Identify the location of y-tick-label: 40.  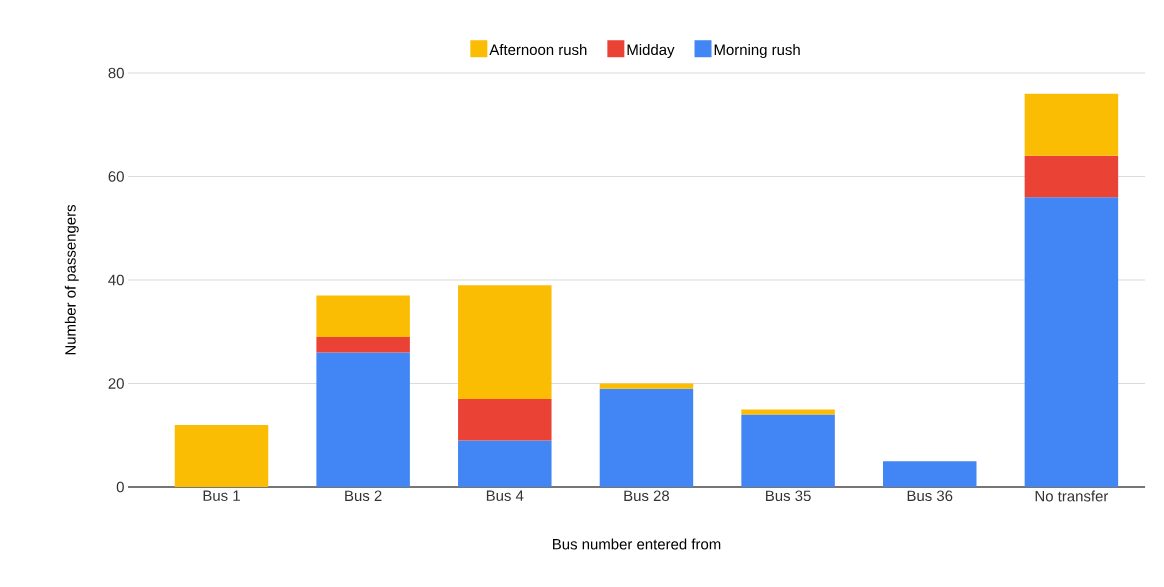
(116, 280).